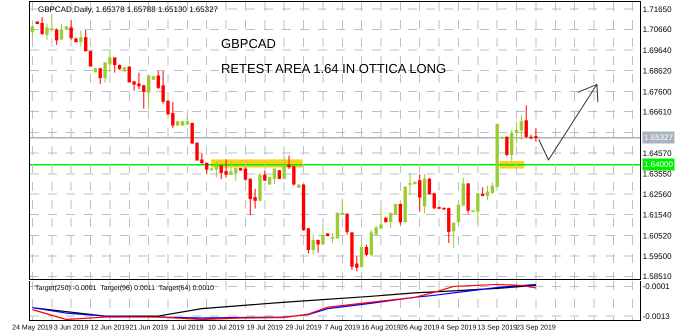  What do you see at coordinates (656, 316) in the screenshot?
I see `y-tick-label: -0.0013` at bounding box center [656, 316].